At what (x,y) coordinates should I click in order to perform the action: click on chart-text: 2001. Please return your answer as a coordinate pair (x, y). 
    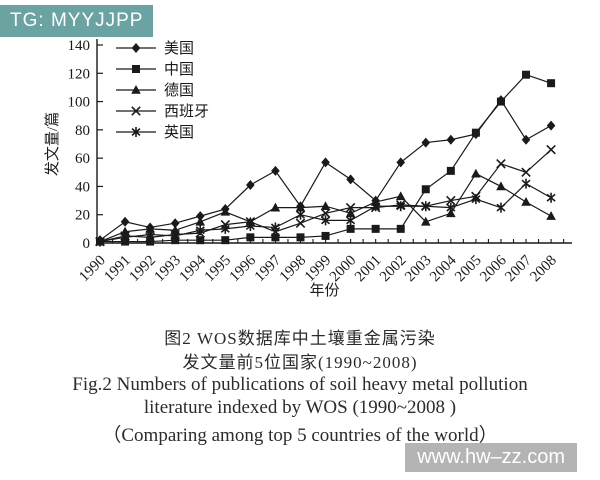
    Looking at the image, I should click on (368, 269).